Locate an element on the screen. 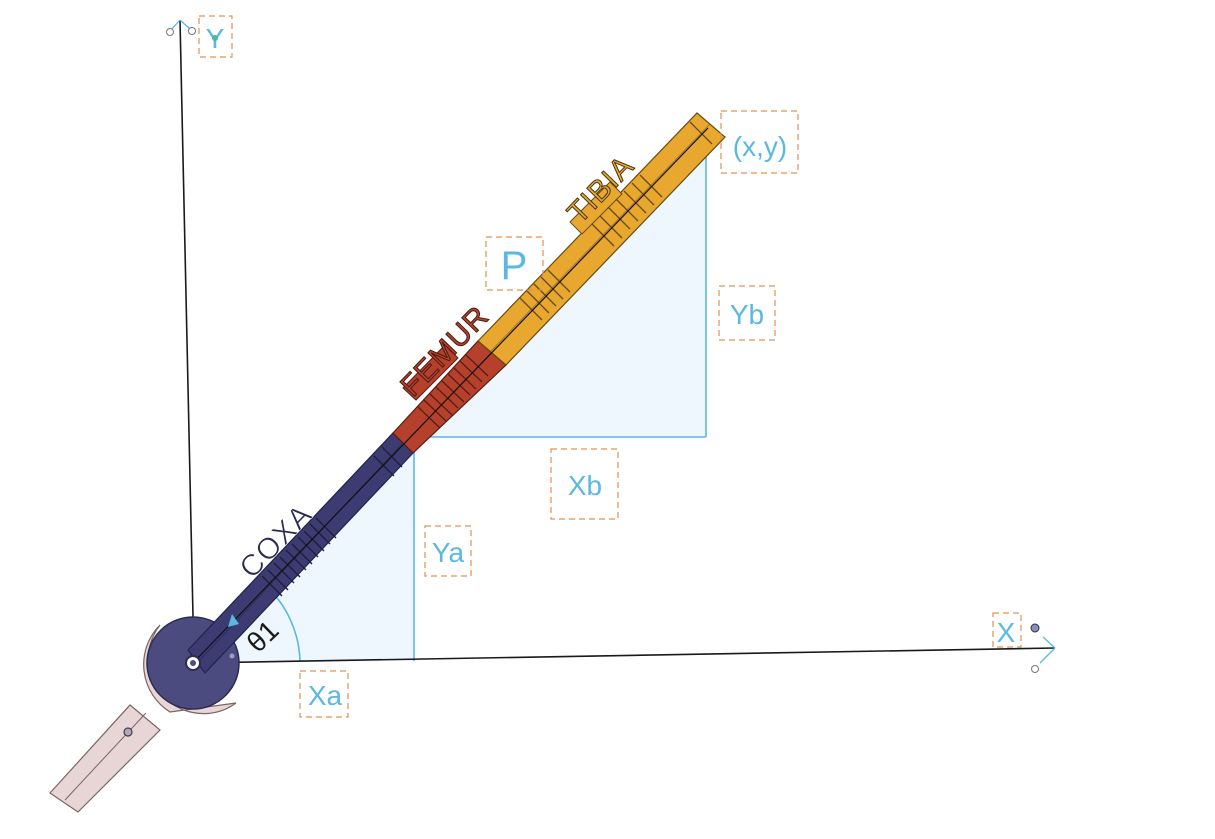 This screenshot has height=839, width=1215. p-label-box is located at coordinates (514, 263).